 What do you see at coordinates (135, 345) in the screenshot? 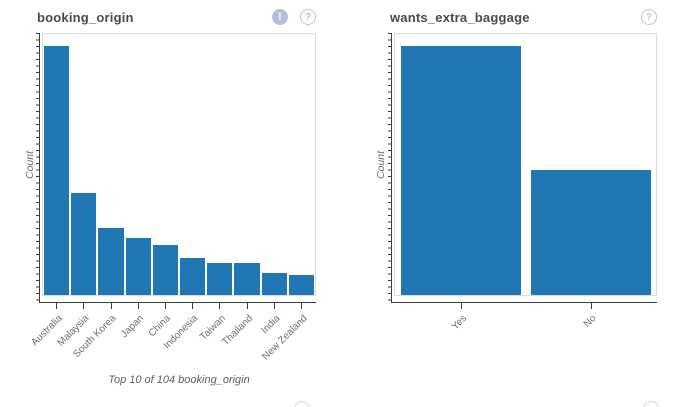
I see `x-label-slot: Japan` at bounding box center [135, 345].